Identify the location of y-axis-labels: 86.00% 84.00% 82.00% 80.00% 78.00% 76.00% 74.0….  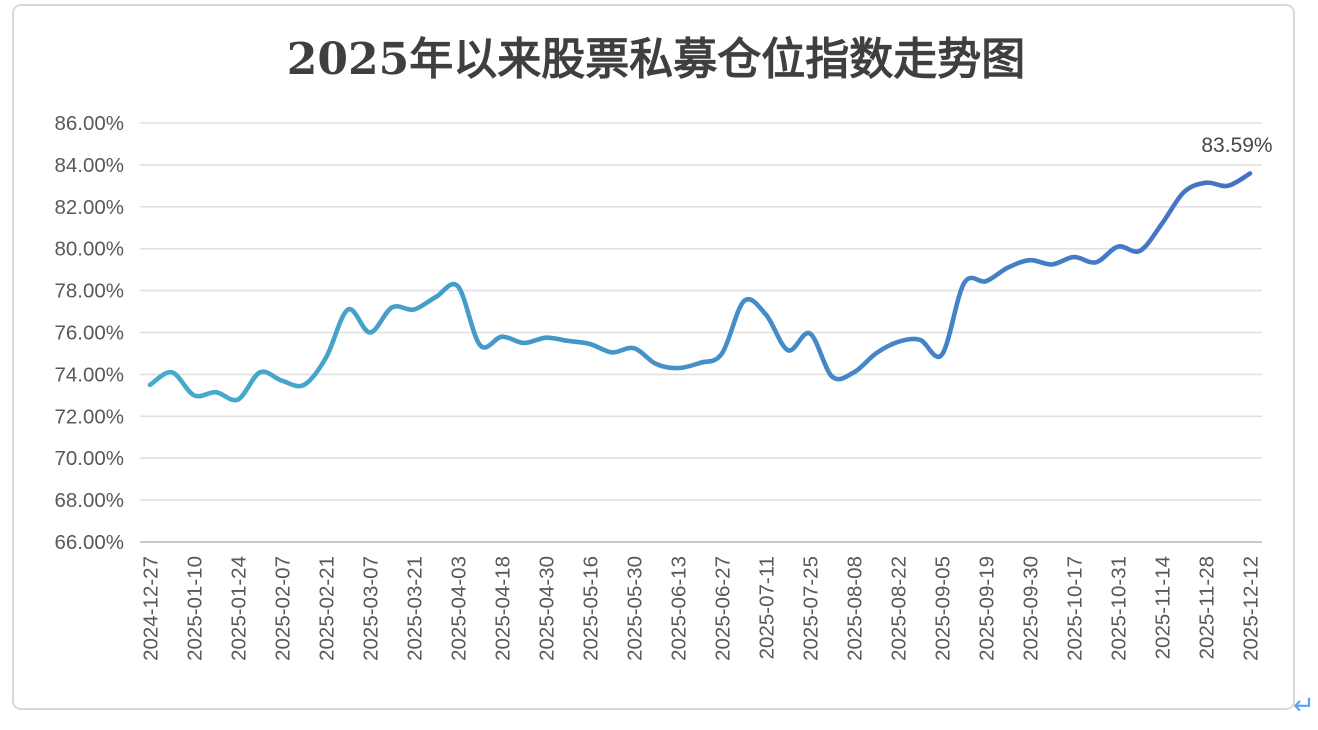
(89, 333).